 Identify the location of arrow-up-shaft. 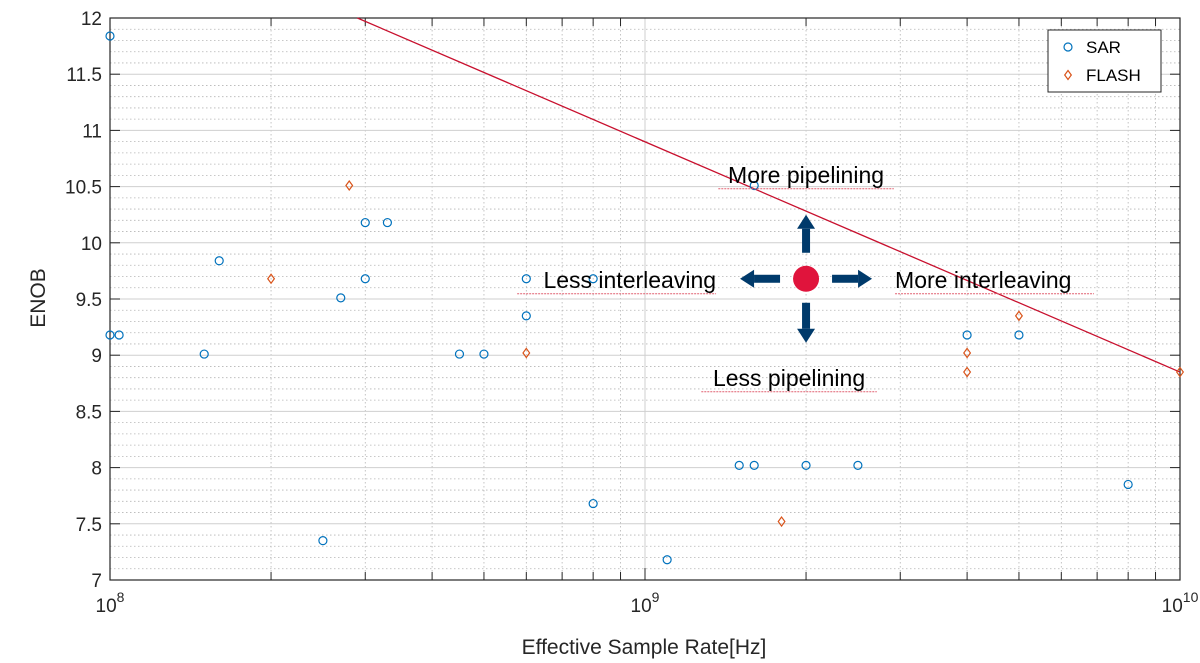
(806, 240).